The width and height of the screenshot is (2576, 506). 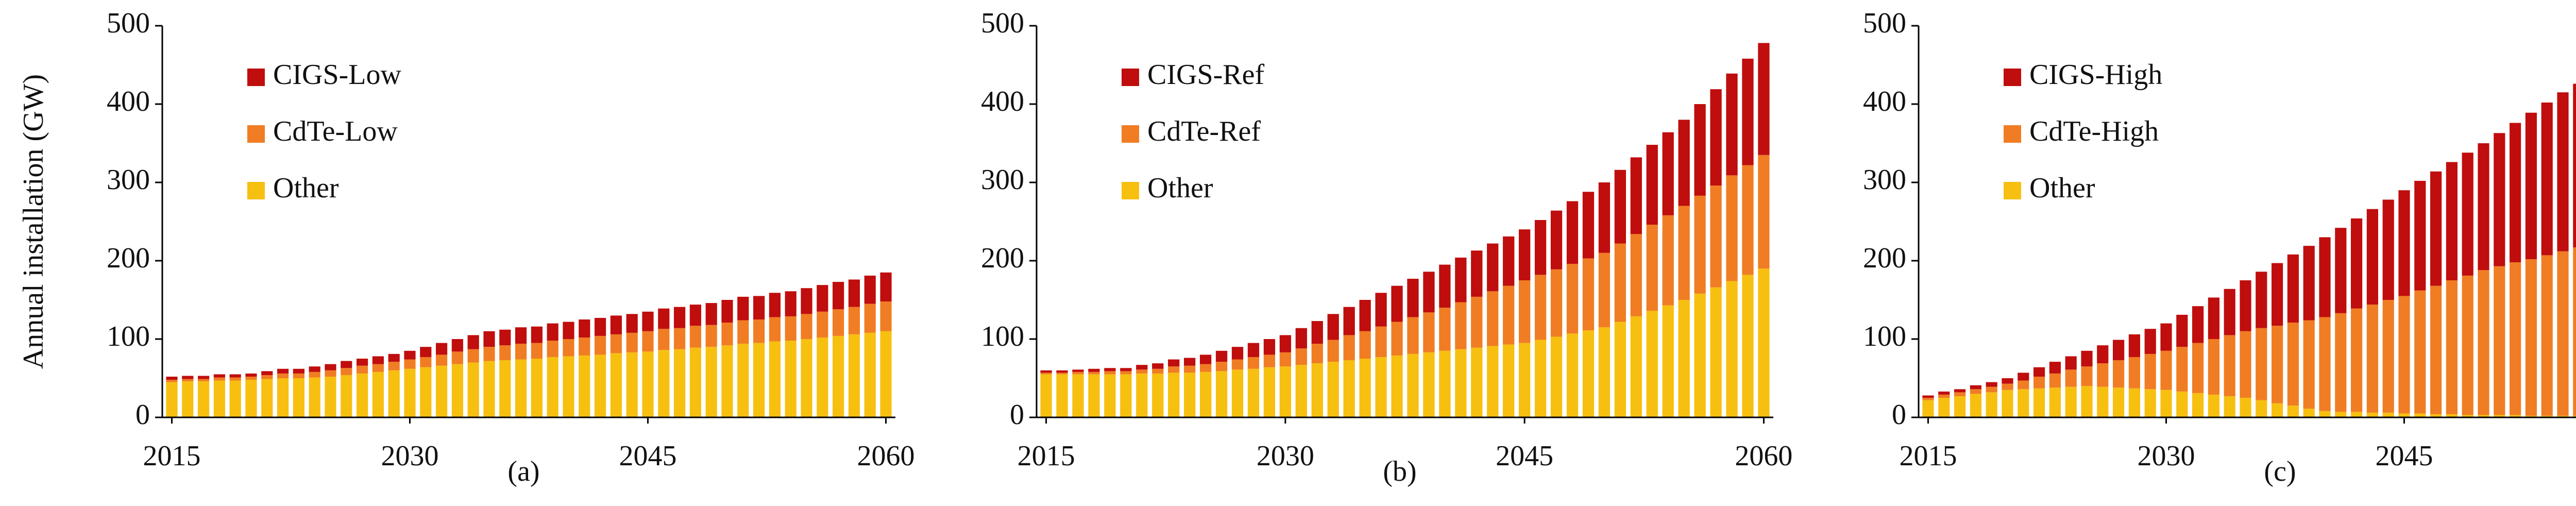 I want to click on y-tick-label: 100, so click(x=128, y=336).